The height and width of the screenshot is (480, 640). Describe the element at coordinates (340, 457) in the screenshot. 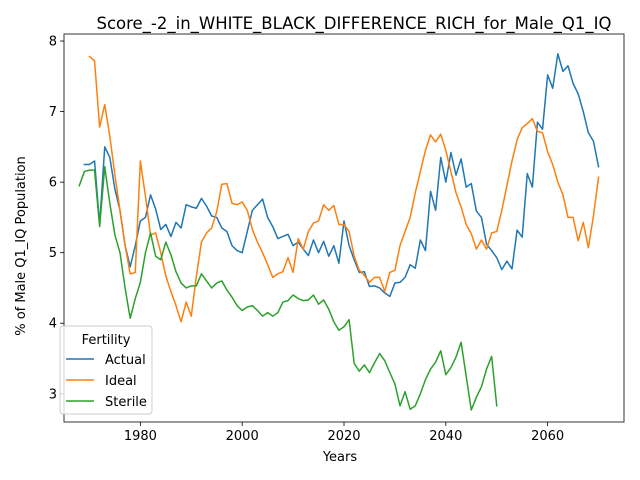

I see `x-axis-title: Years` at that location.